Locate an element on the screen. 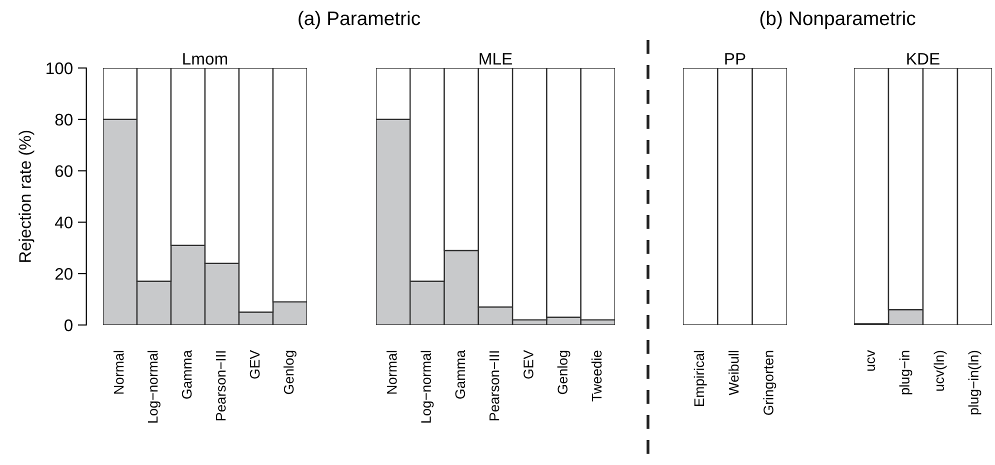 This screenshot has width=995, height=465. x-tick-label: ucv(ln) is located at coordinates (940, 370).